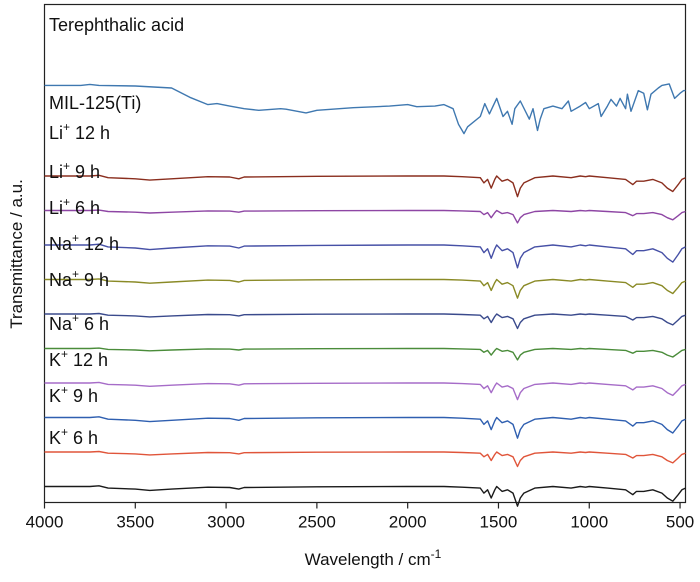 The height and width of the screenshot is (582, 700). I want to click on series-label-7: Na+ 6 h, so click(79, 322).